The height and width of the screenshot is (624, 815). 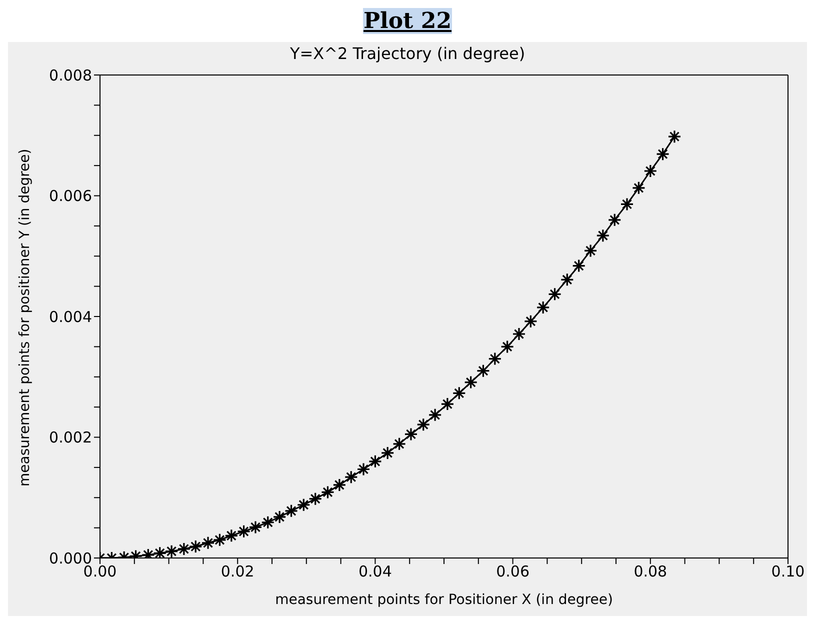 I want to click on x-tick-label: 0.08, so click(x=651, y=571).